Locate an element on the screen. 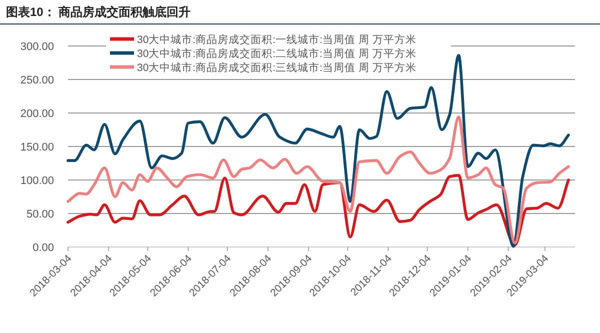 This screenshot has width=600, height=333. y-tick-label: 50.00 is located at coordinates (40, 214).